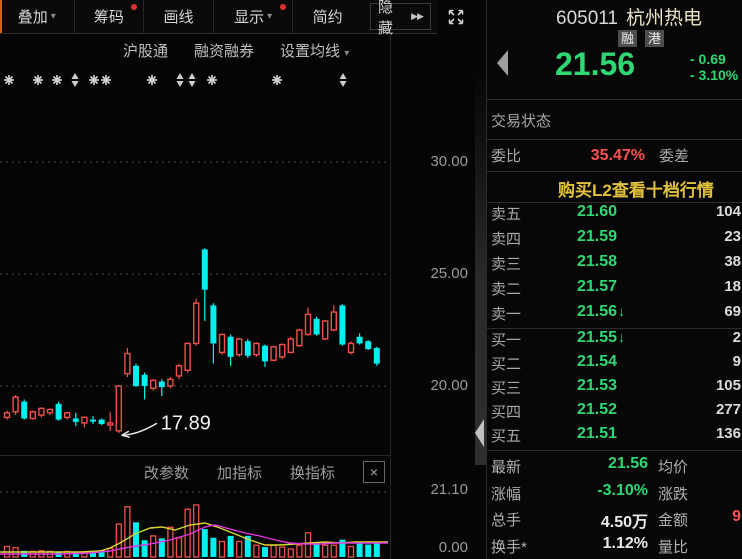 Image resolution: width=742 pixels, height=559 pixels. What do you see at coordinates (506, 521) in the screenshot?
I see `stat-label: 总手` at bounding box center [506, 521].